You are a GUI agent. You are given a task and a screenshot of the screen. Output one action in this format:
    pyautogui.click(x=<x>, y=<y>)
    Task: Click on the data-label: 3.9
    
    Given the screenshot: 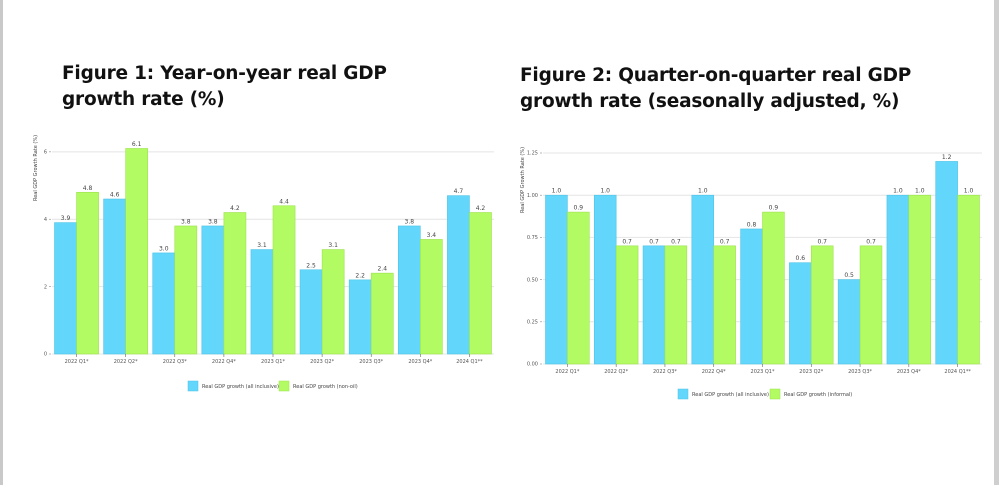 What is the action you would take?
    pyautogui.click(x=66, y=218)
    